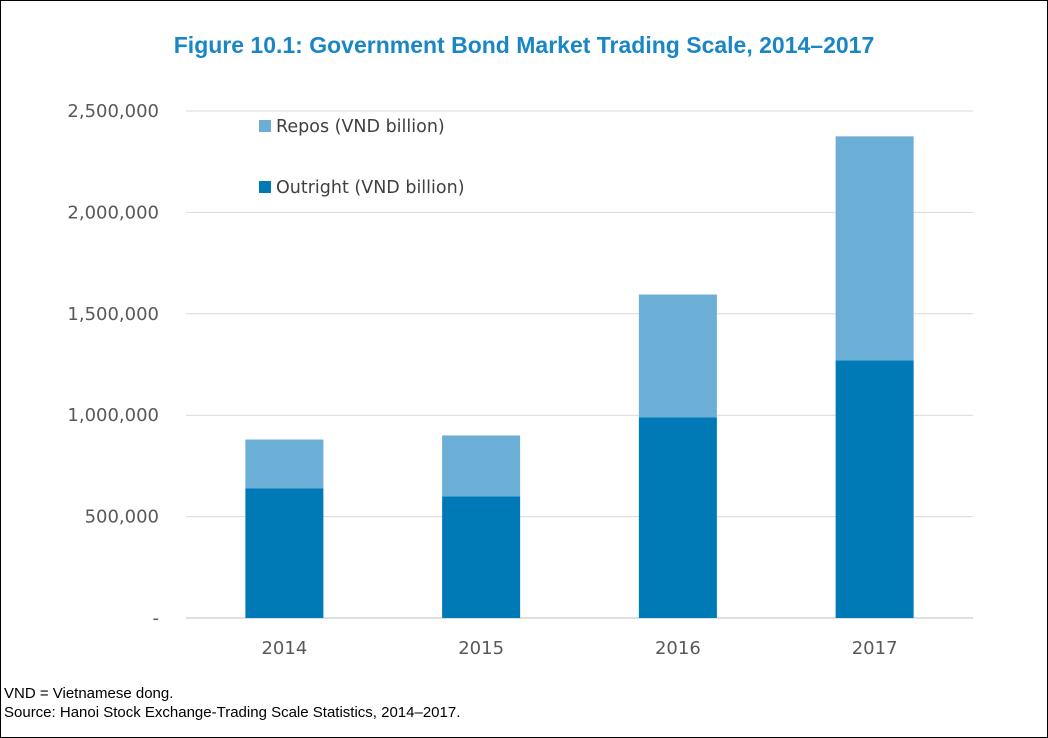 Image resolution: width=1048 pixels, height=738 pixels. Describe the element at coordinates (265, 187) in the screenshot. I see `legend-swatch-outright` at that location.